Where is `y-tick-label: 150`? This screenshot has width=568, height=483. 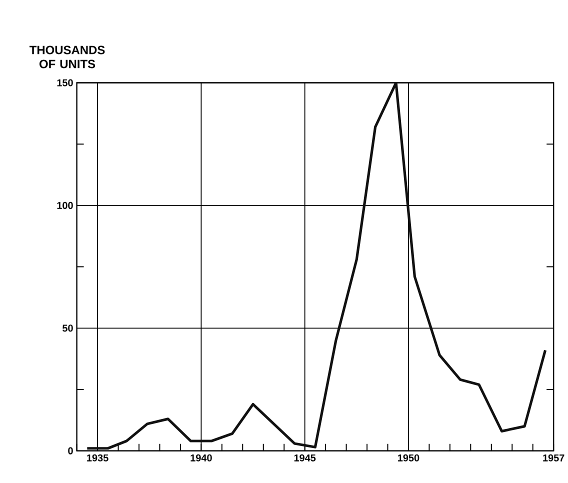 y-tick-label: 150 is located at coordinates (65, 82).